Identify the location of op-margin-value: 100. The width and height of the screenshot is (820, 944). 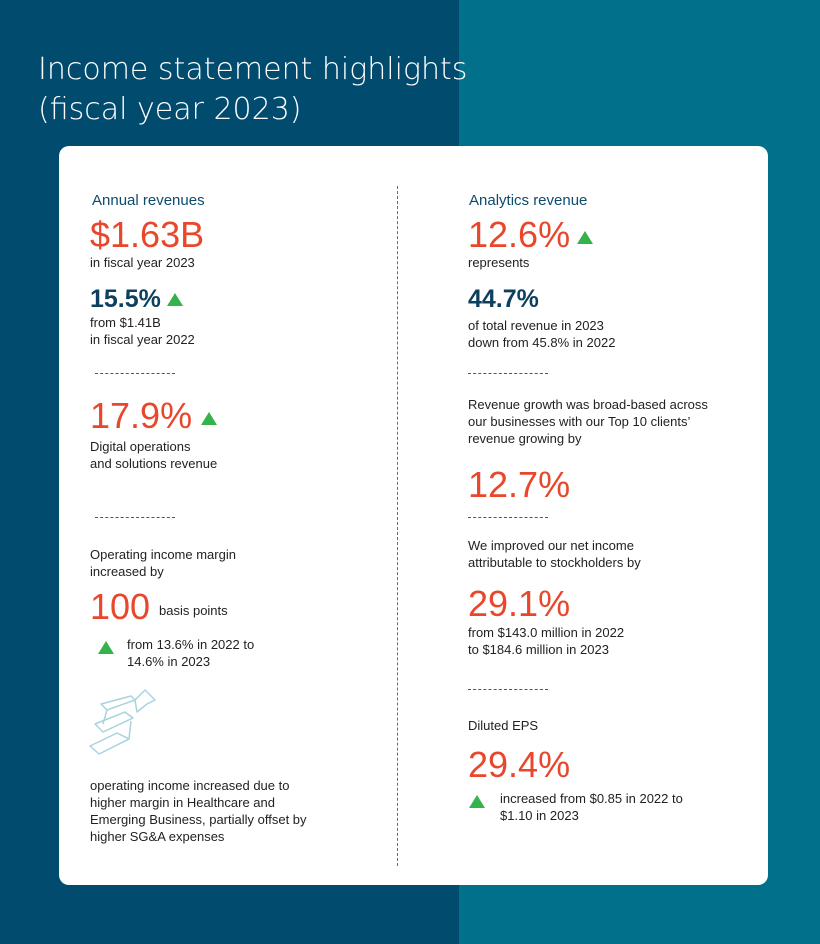
(120, 606).